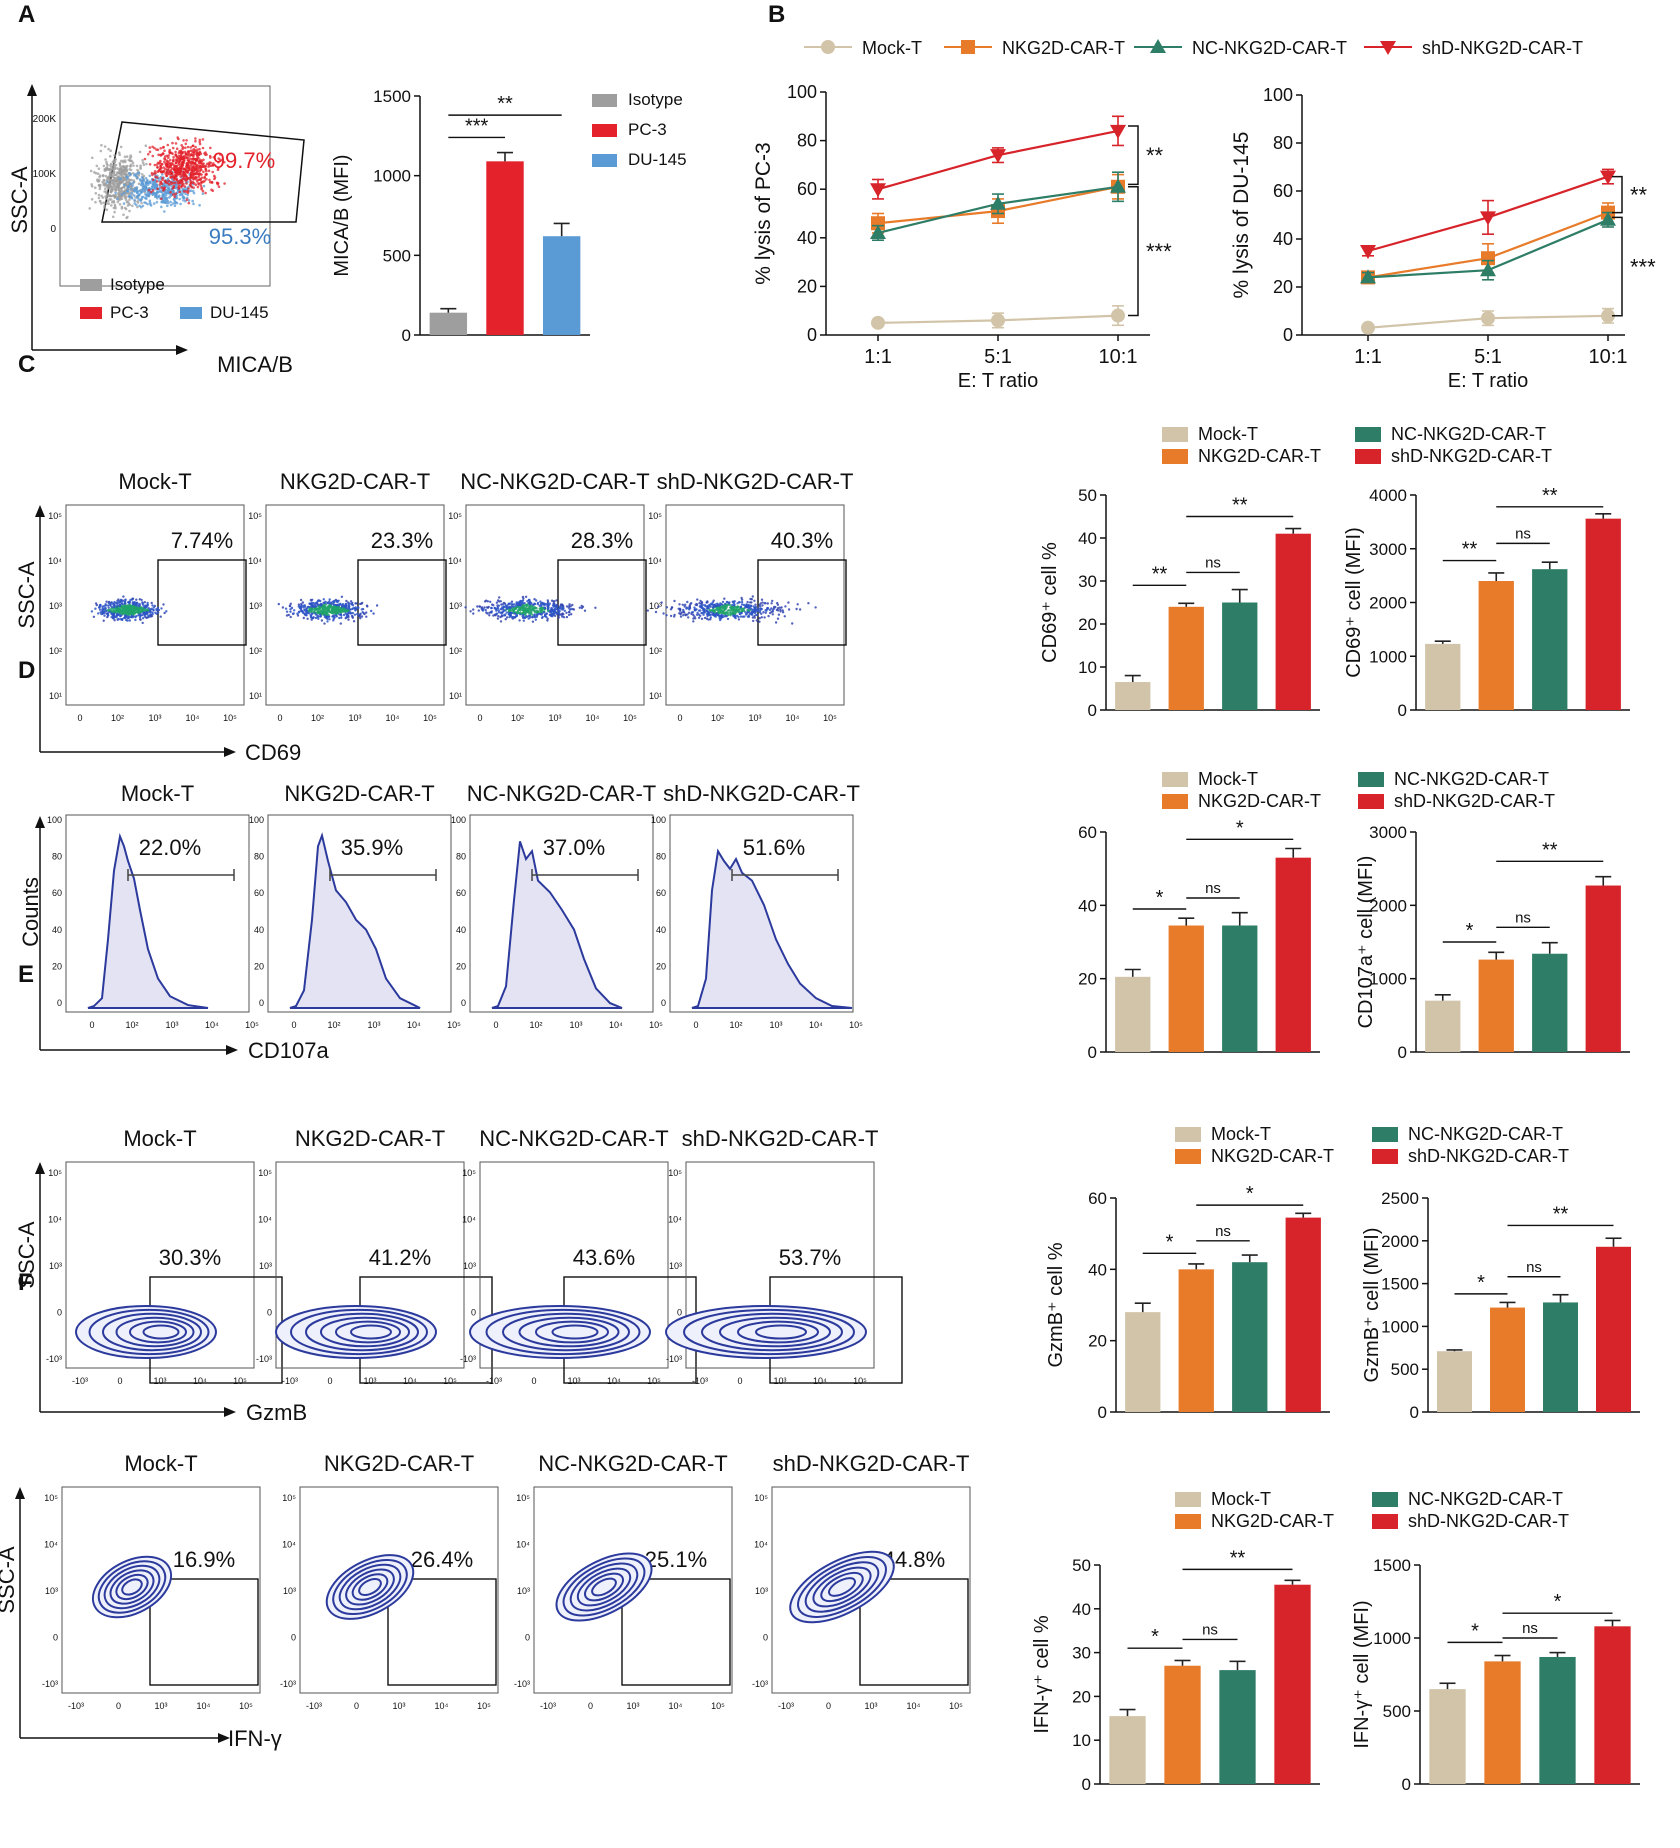 The image size is (1680, 1848). I want to click on c-flow-x-tick: 10³, so click(354, 718).